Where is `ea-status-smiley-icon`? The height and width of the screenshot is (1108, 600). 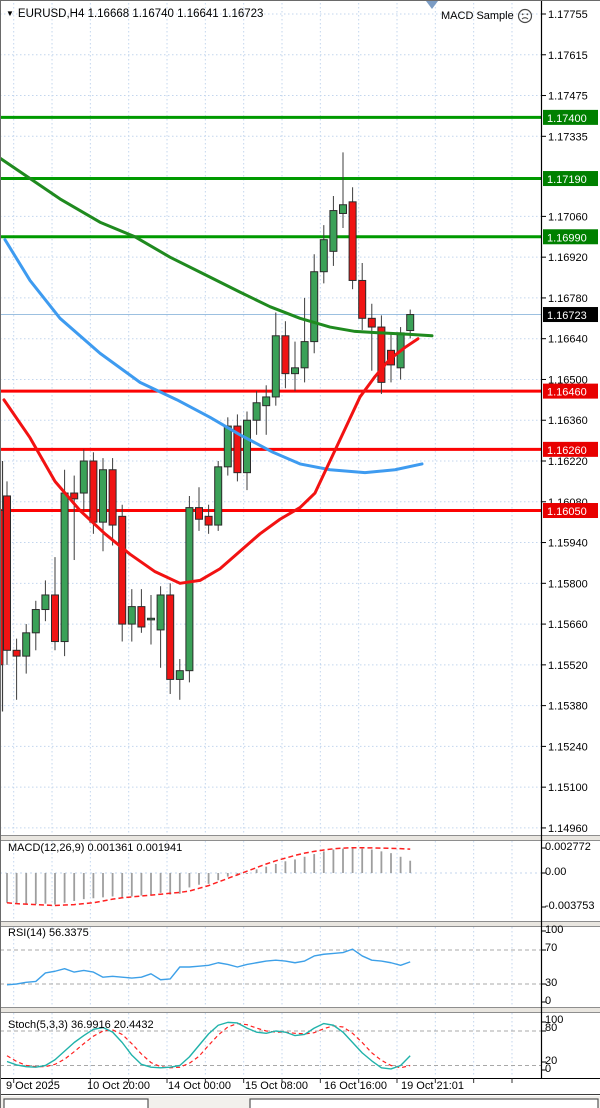
ea-status-smiley-icon is located at coordinates (525, 16).